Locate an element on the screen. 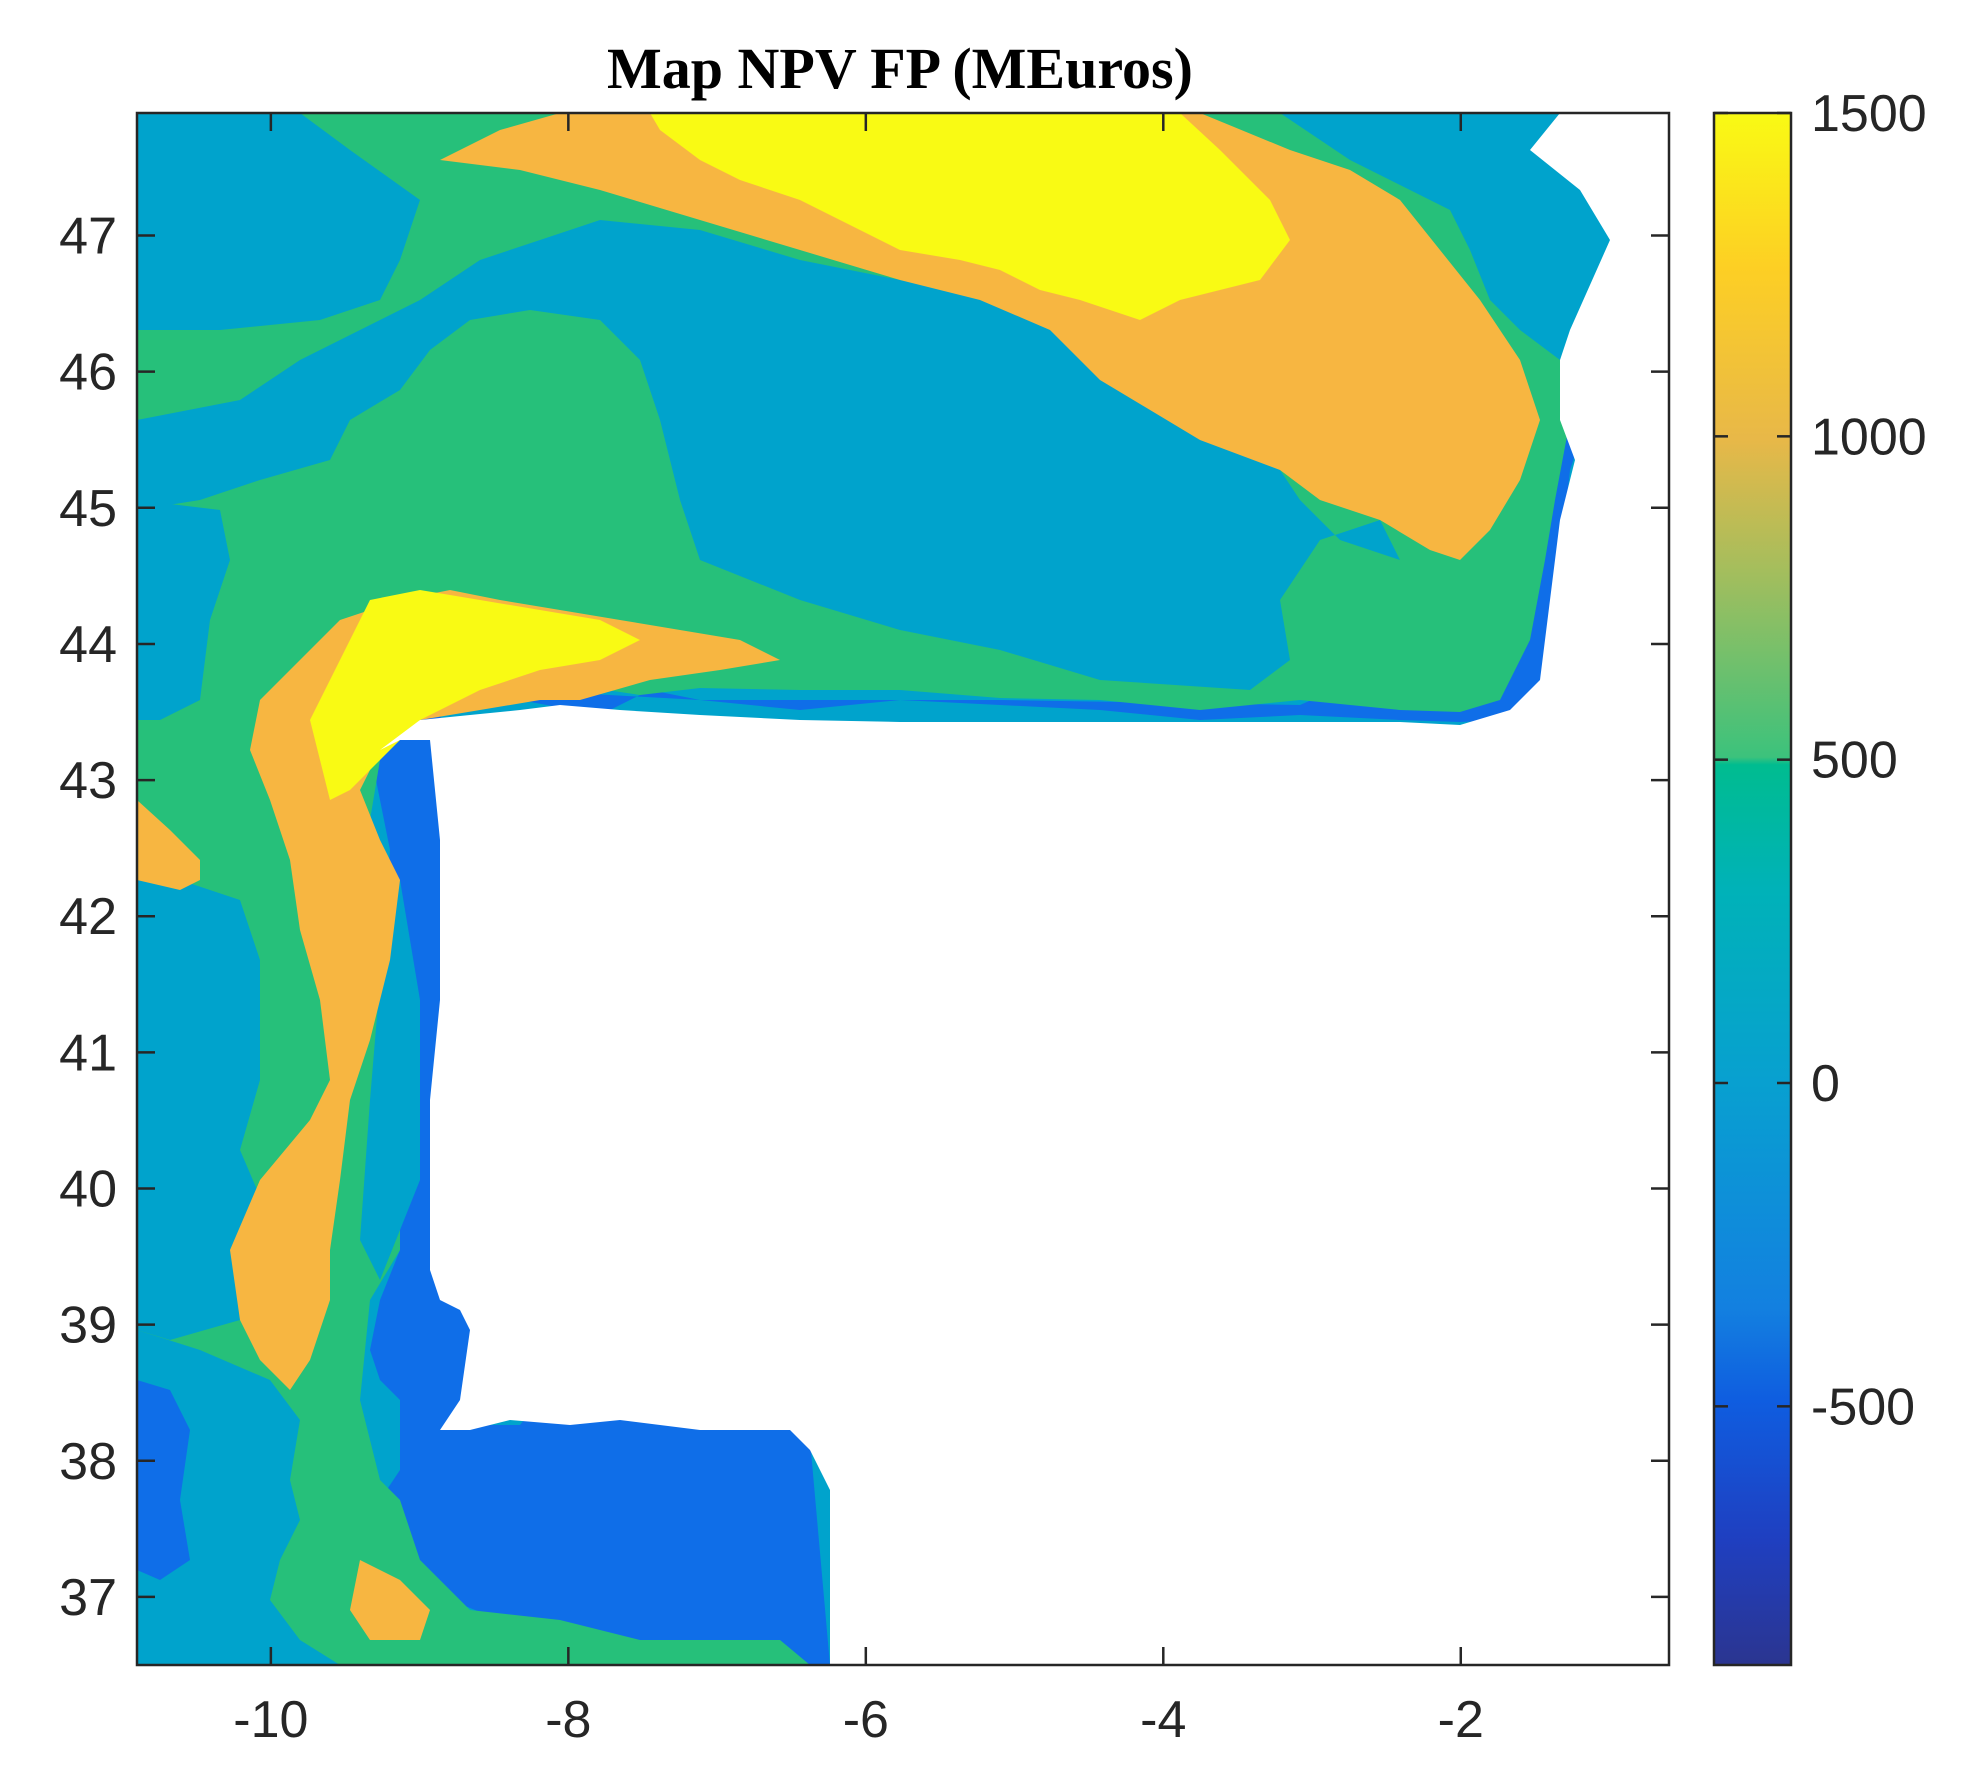 This screenshot has height=1782, width=1964. contour-region-sea-deep-west-upper is located at coordinates (278, 221).